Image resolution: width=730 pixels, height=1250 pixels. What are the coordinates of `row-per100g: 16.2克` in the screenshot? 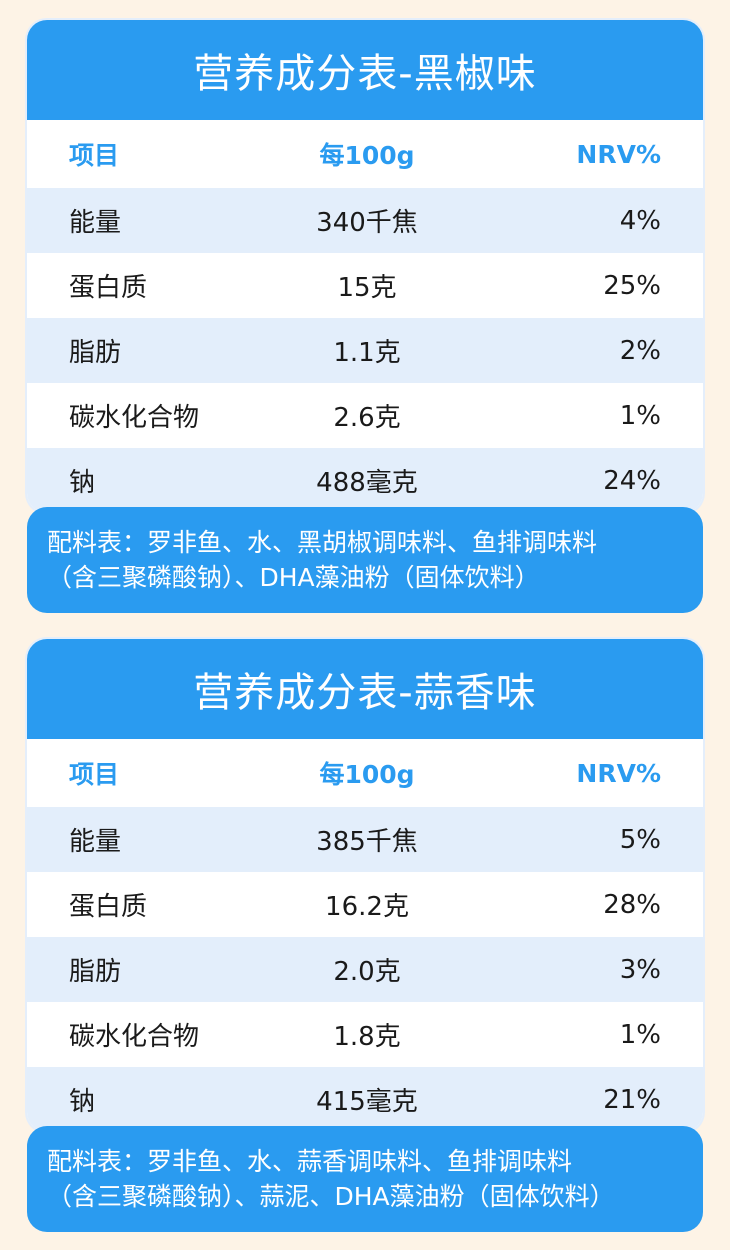 It's located at (367, 907).